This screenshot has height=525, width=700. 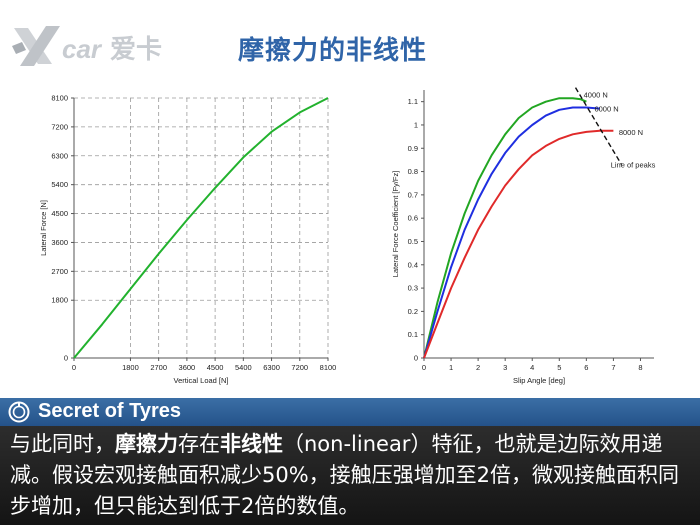 I want to click on caption-part-1: 与此同时，, so click(x=62, y=444).